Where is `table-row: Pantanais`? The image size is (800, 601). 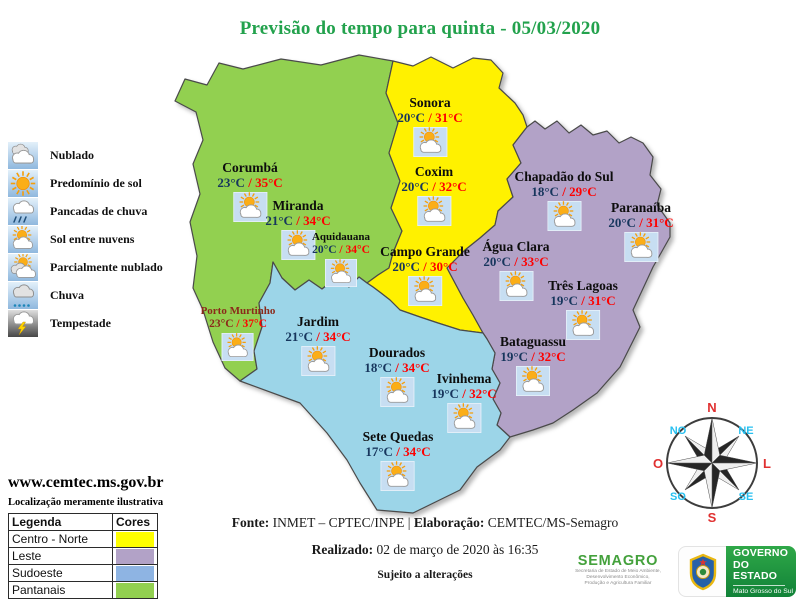 table-row: Pantanais is located at coordinates (83, 590).